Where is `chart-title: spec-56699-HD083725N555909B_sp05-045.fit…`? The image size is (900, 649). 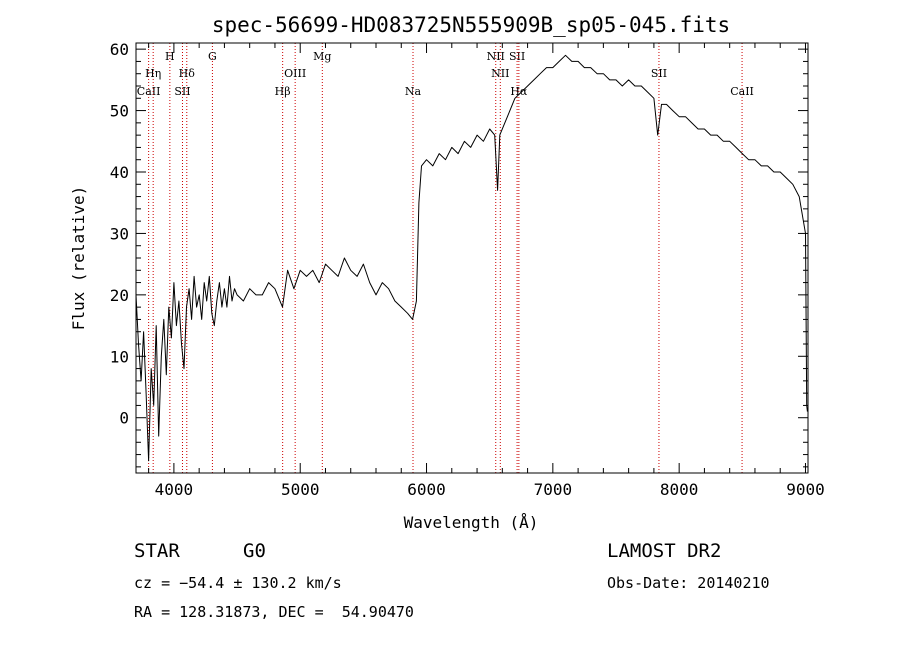
chart-title: spec-56699-HD083725N555909B_sp05-045.fit… is located at coordinates (471, 25).